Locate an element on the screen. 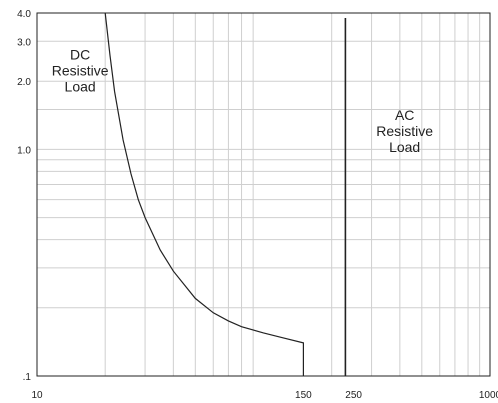 Image resolution: width=498 pixels, height=403 pixels. annotation-line: DC is located at coordinates (80, 54).